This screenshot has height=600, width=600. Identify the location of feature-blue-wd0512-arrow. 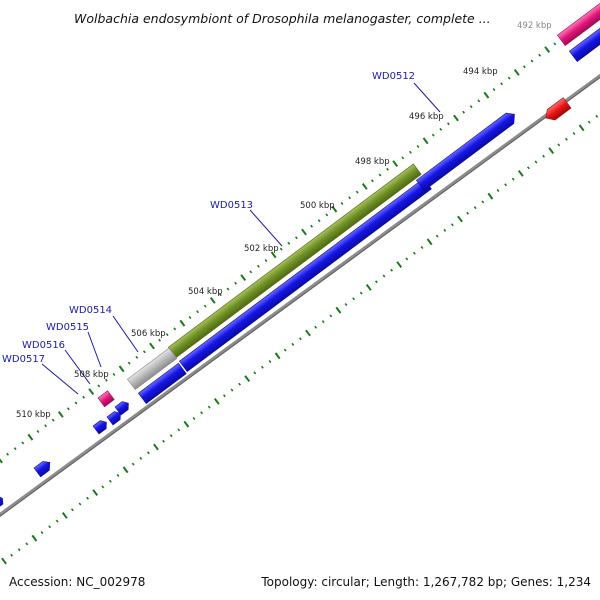
(466, 151).